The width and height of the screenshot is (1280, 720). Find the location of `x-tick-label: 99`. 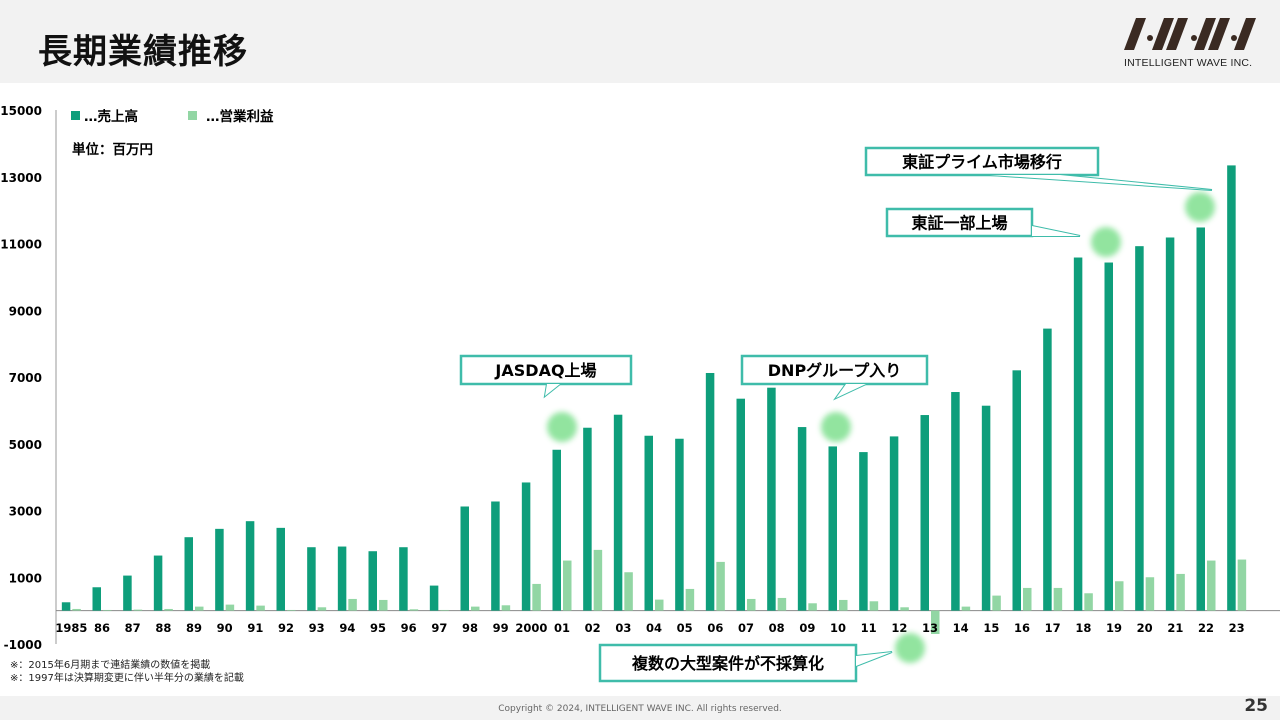

x-tick-label: 99 is located at coordinates (501, 628).